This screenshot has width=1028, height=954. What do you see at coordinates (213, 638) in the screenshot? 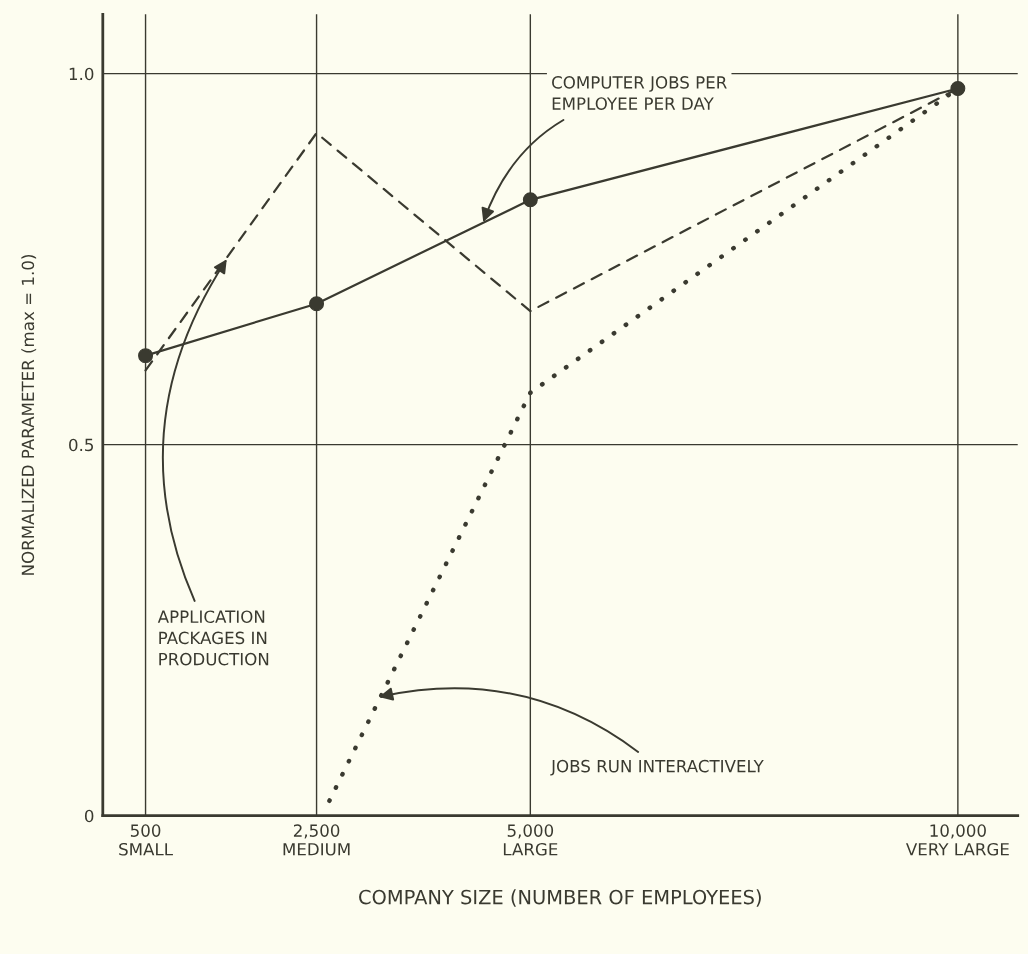
I see `annotation: APPLICATION PACKAGES IN PRODUCTION` at bounding box center [213, 638].